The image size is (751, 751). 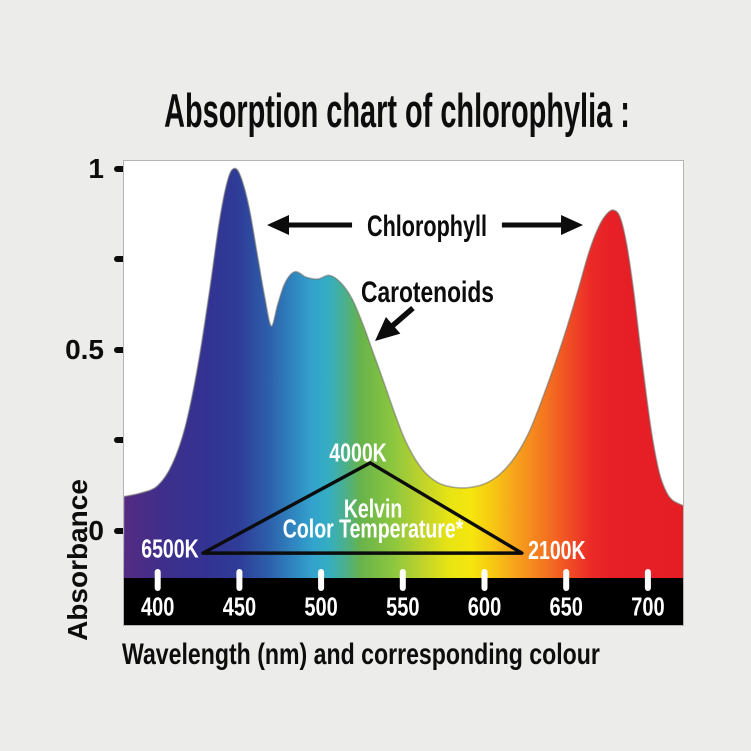 I want to click on chlorophyll-arrowhead-right, so click(x=572, y=225).